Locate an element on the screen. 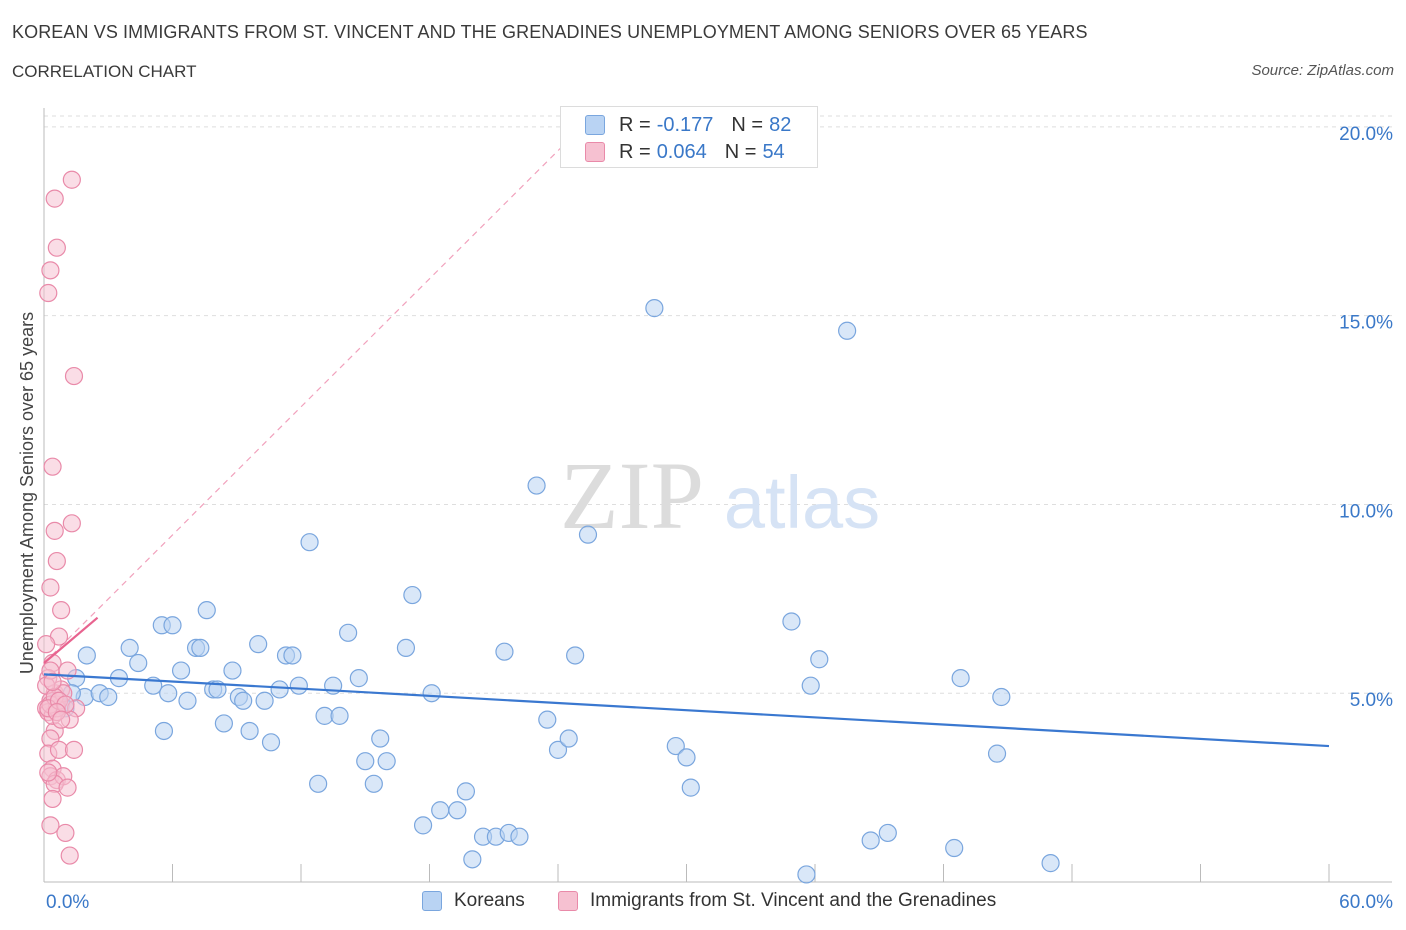 This screenshot has width=1406, height=930. immigrant-trend-line is located at coordinates (71, 640).